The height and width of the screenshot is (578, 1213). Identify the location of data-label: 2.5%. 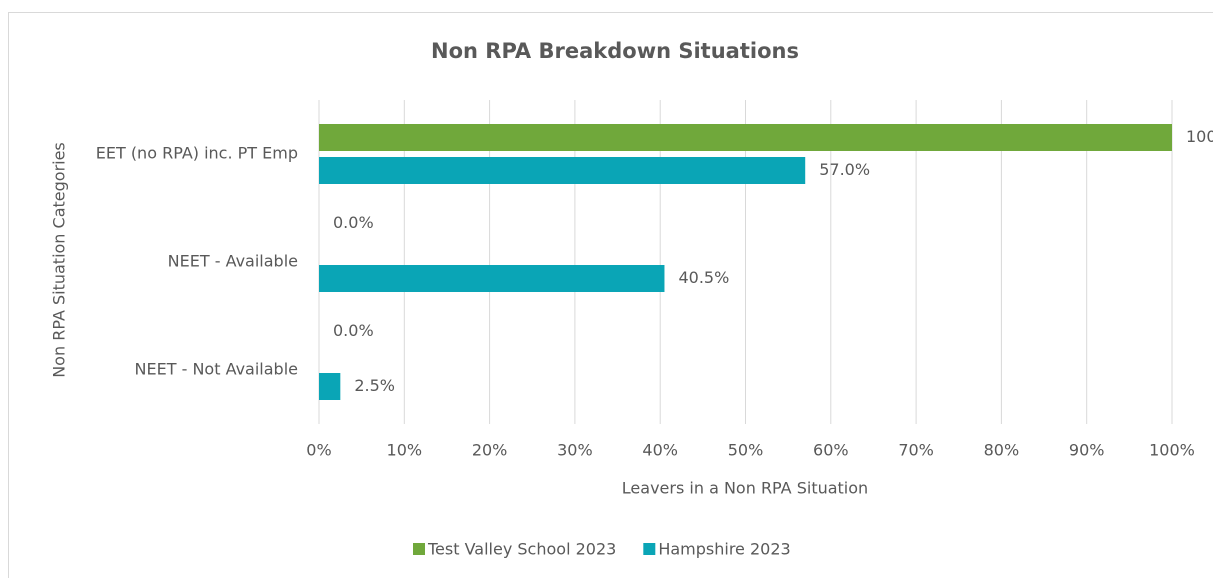
(374, 385).